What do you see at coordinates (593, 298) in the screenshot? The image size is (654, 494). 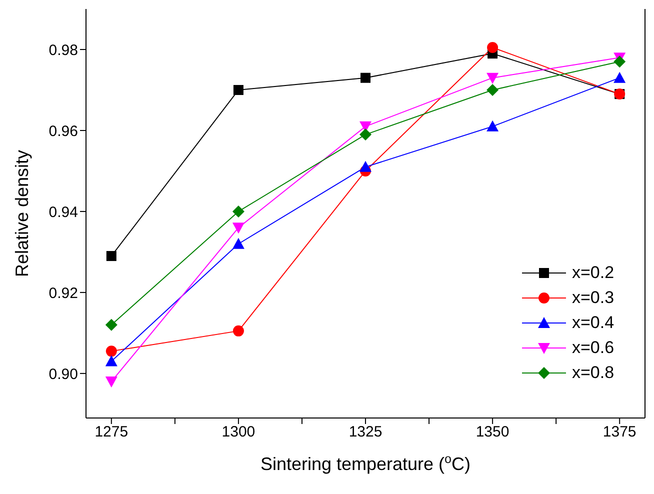 I see `legend-label: x=0.3` at bounding box center [593, 298].